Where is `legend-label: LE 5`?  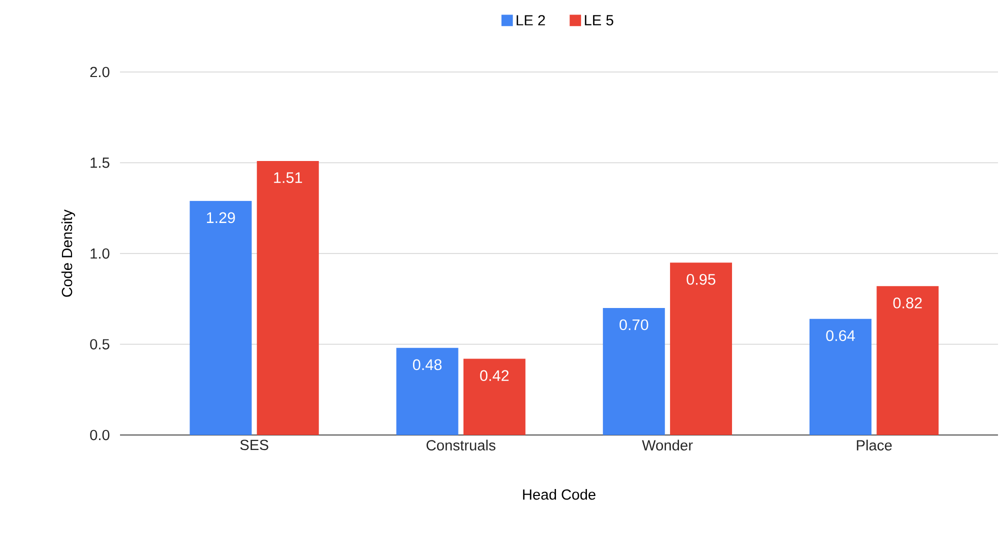 legend-label: LE 5 is located at coordinates (599, 20).